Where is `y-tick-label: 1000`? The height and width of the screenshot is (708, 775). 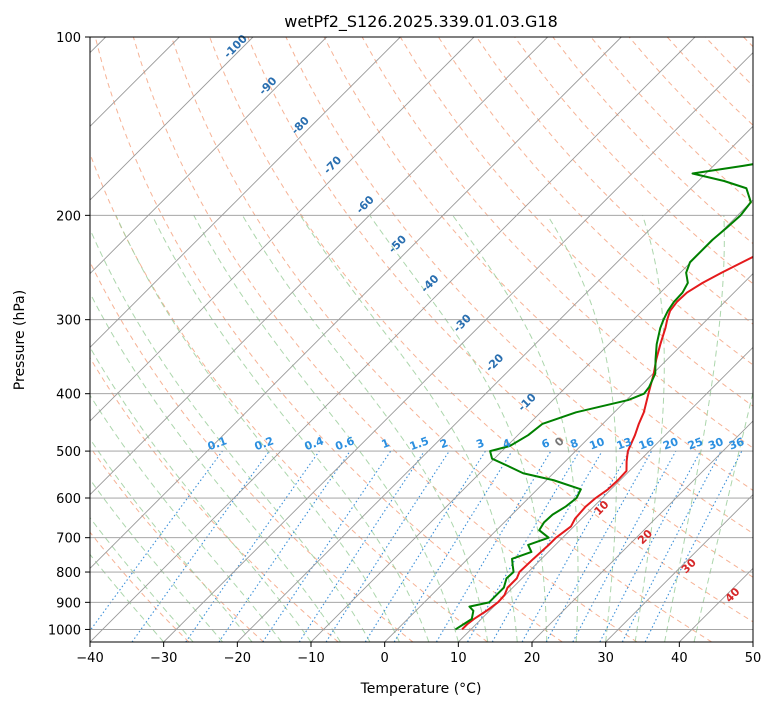
y-tick-label: 1000 is located at coordinates (64, 630).